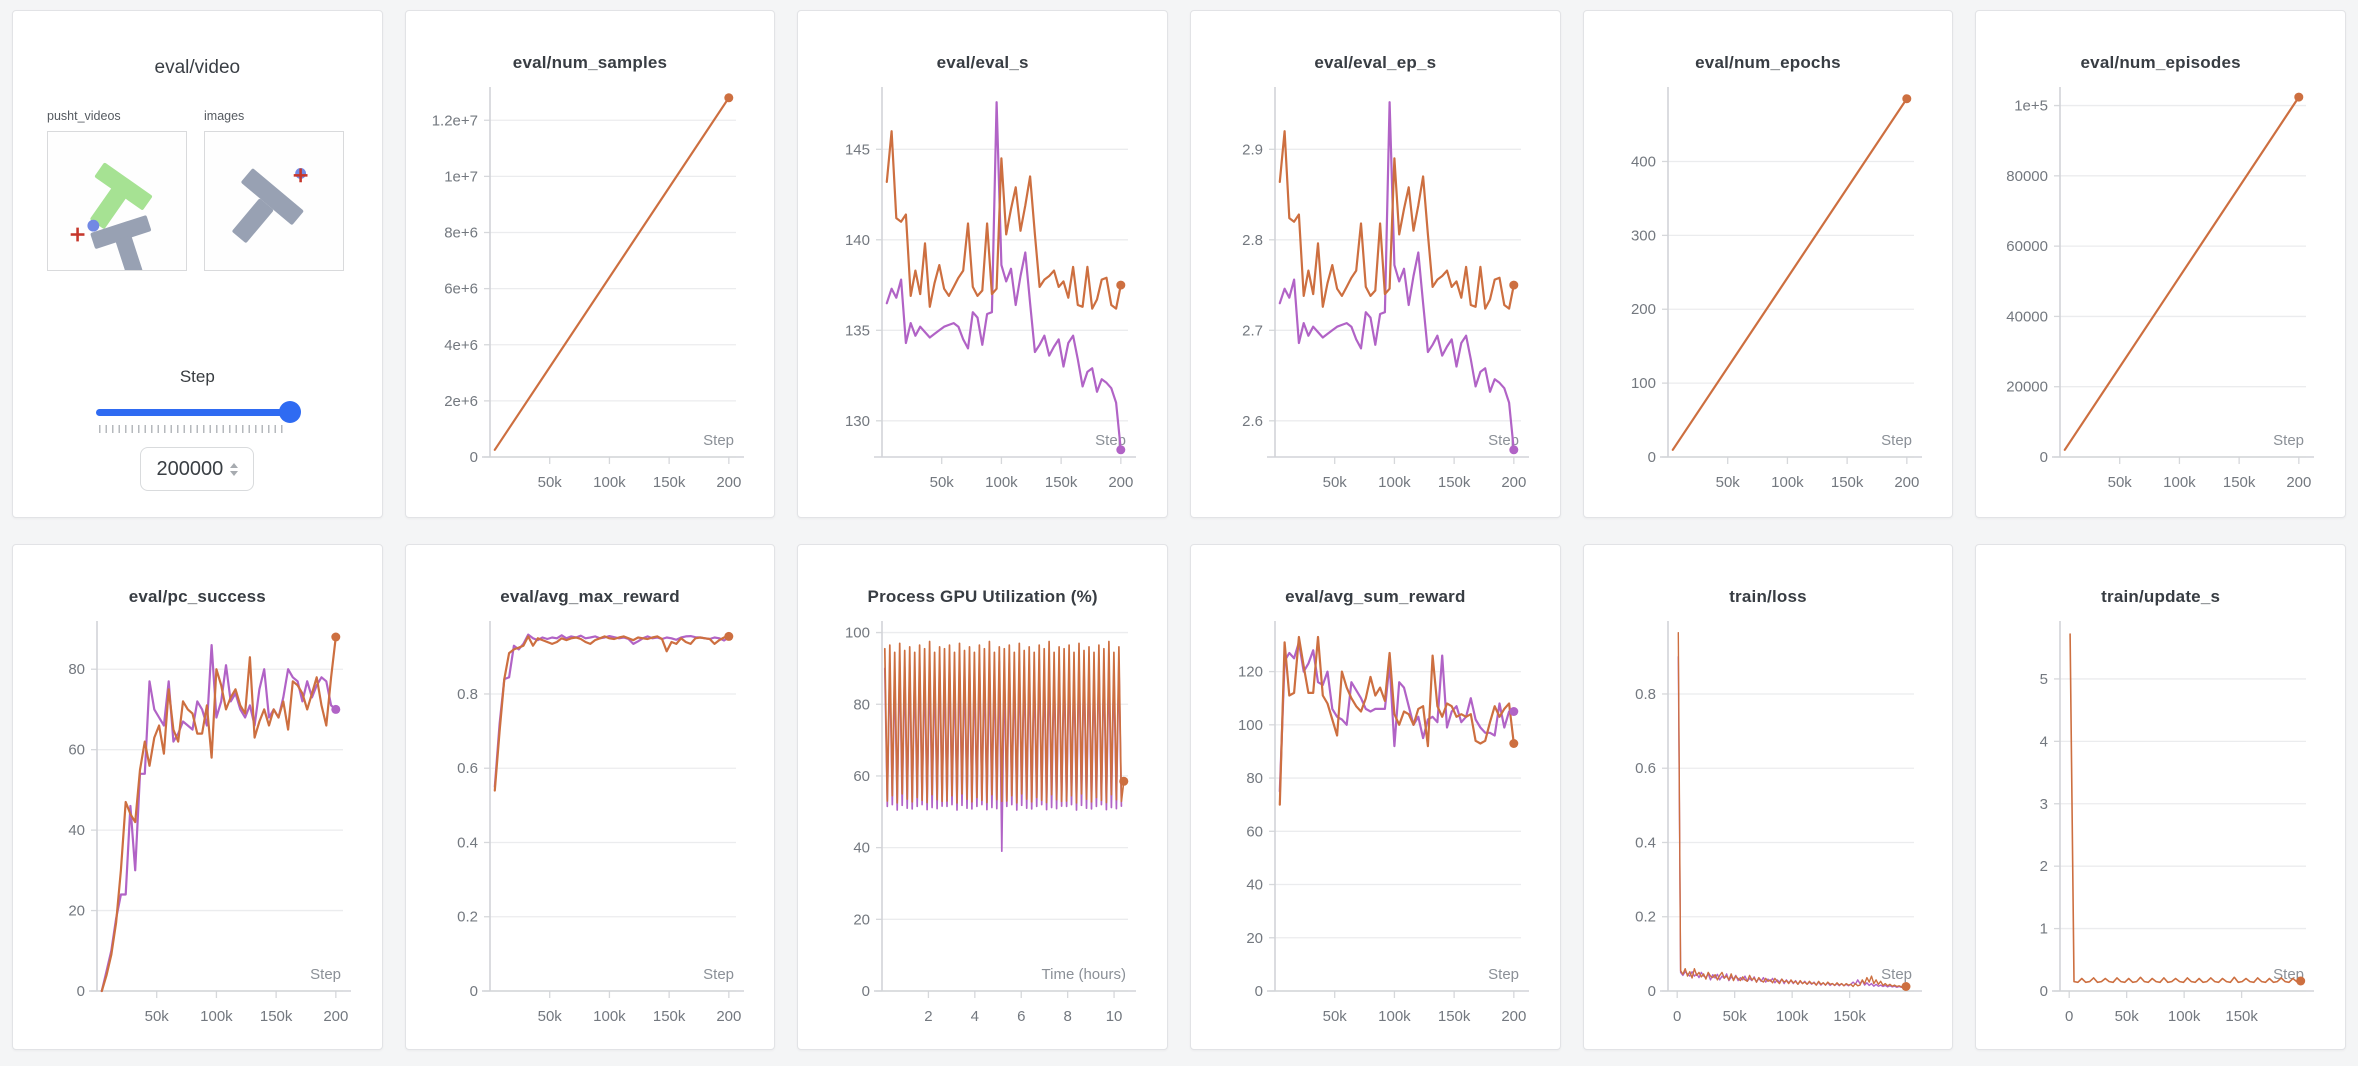 Image resolution: width=2358 pixels, height=1066 pixels. Describe the element at coordinates (2028, 387) in the screenshot. I see `svg-text: 20000` at that location.